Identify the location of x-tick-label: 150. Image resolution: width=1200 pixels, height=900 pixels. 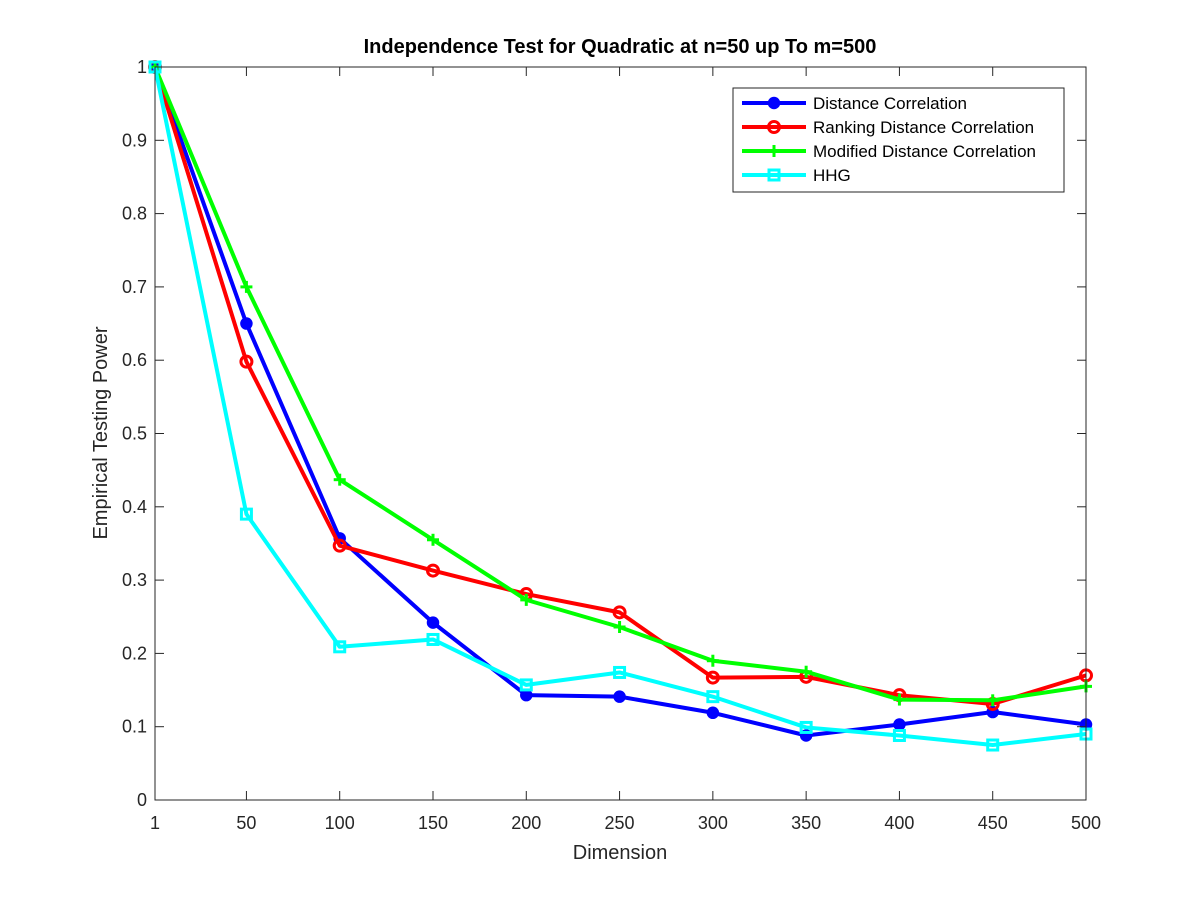
(433, 823).